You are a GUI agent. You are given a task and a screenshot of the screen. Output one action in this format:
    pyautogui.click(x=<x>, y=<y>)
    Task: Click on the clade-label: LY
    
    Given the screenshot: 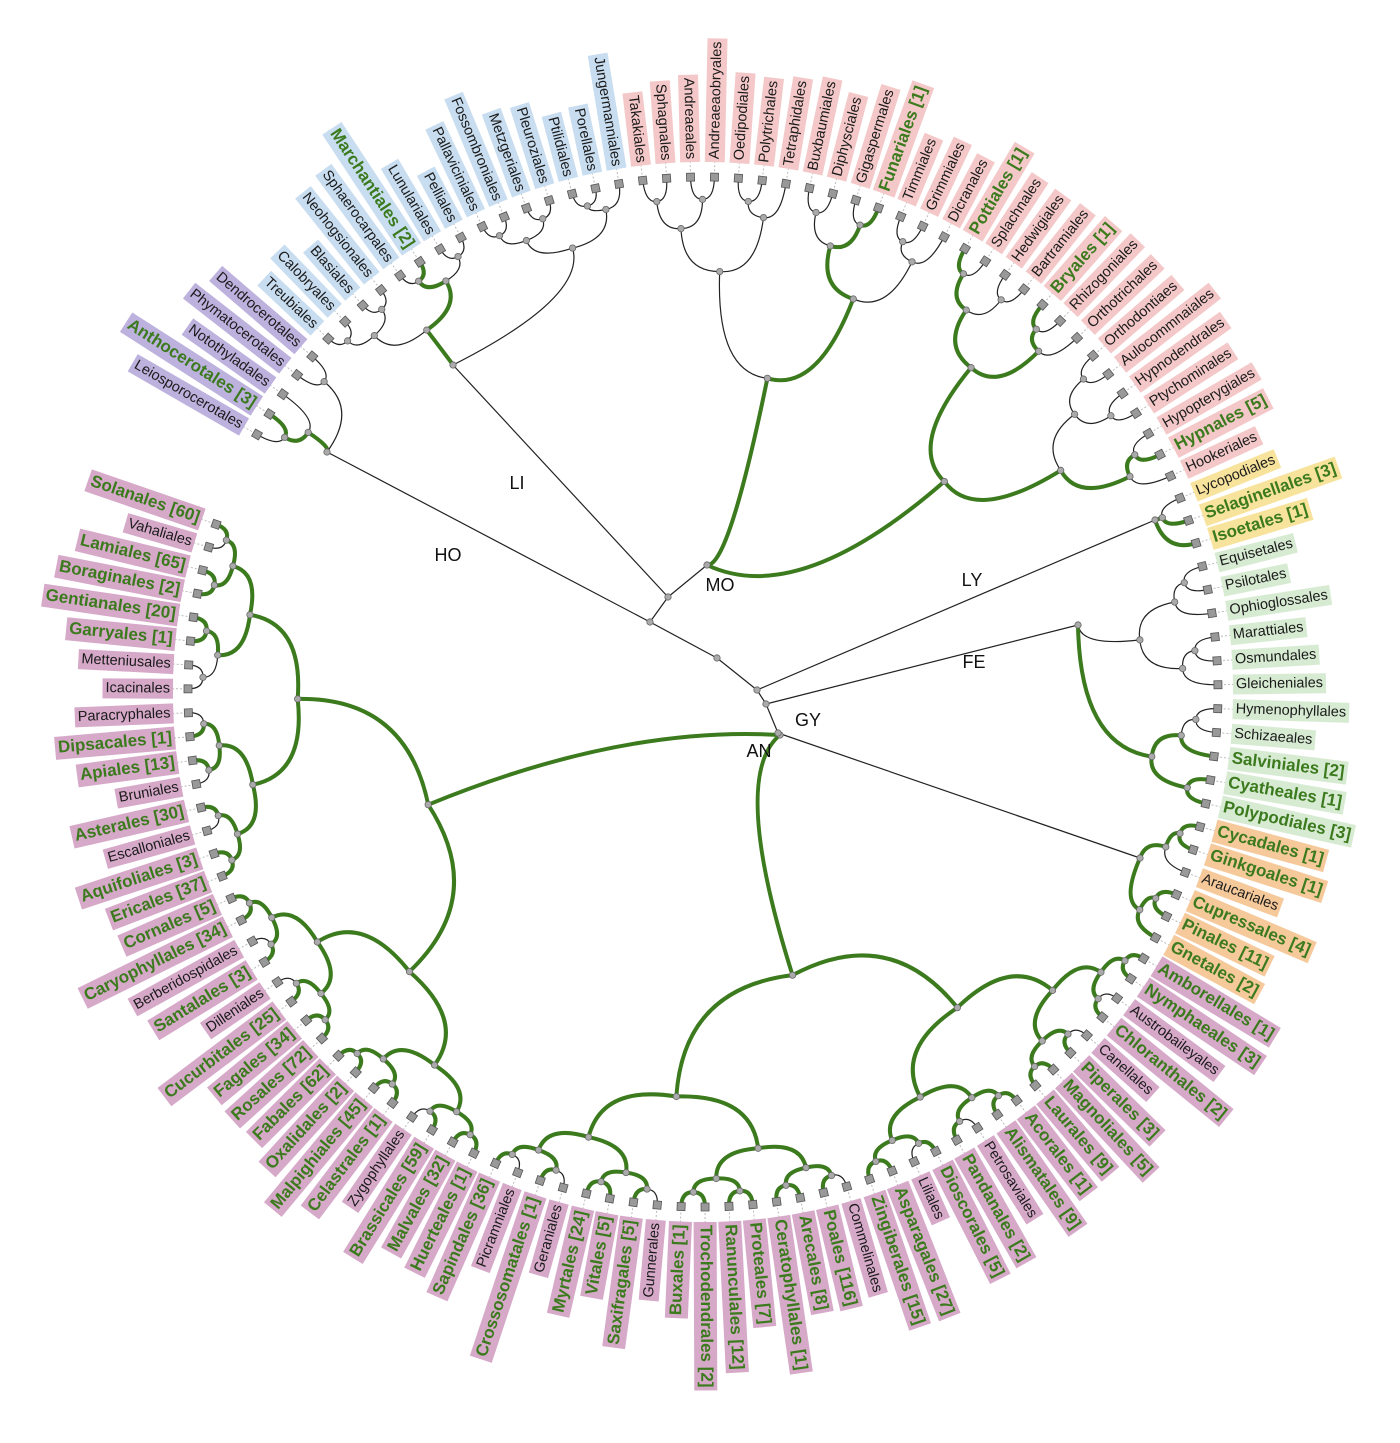 What is the action you would take?
    pyautogui.click(x=972, y=580)
    